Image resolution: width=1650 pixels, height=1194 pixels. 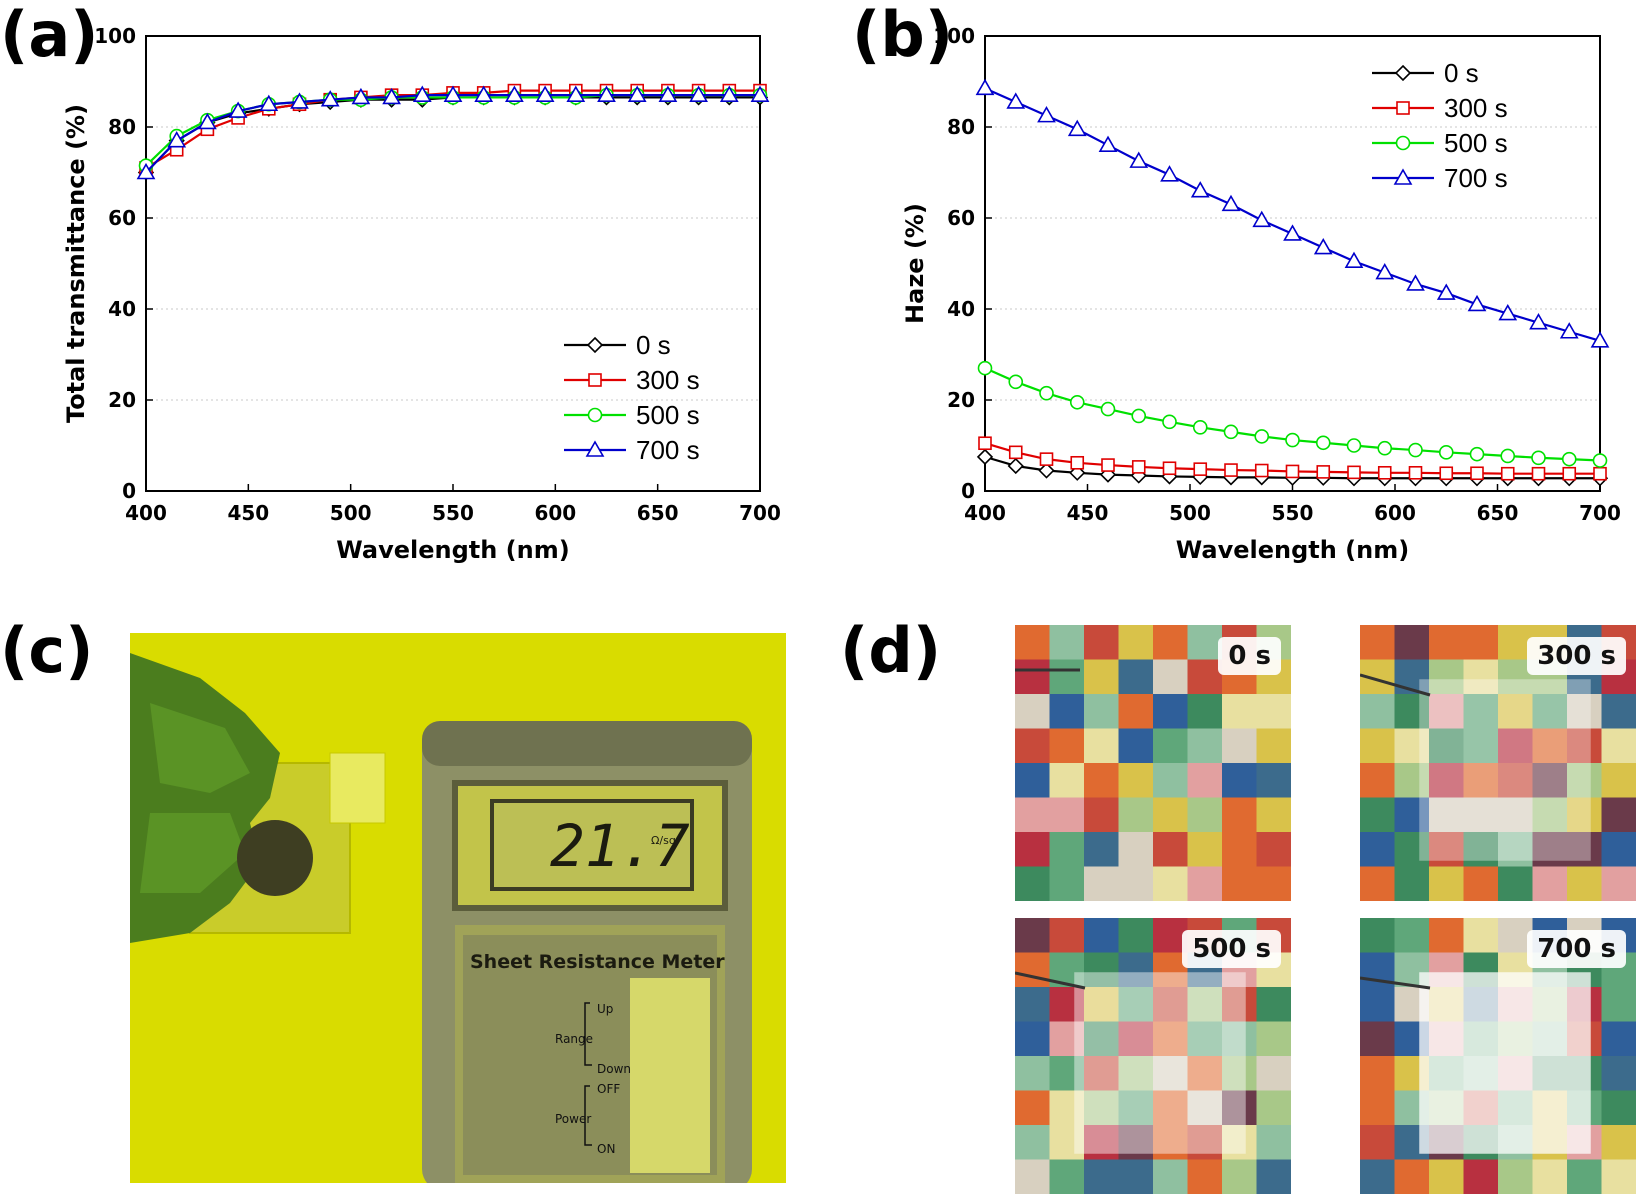 What do you see at coordinates (915, 263) in the screenshot?
I see `y-axis-label: Haze (%)` at bounding box center [915, 263].